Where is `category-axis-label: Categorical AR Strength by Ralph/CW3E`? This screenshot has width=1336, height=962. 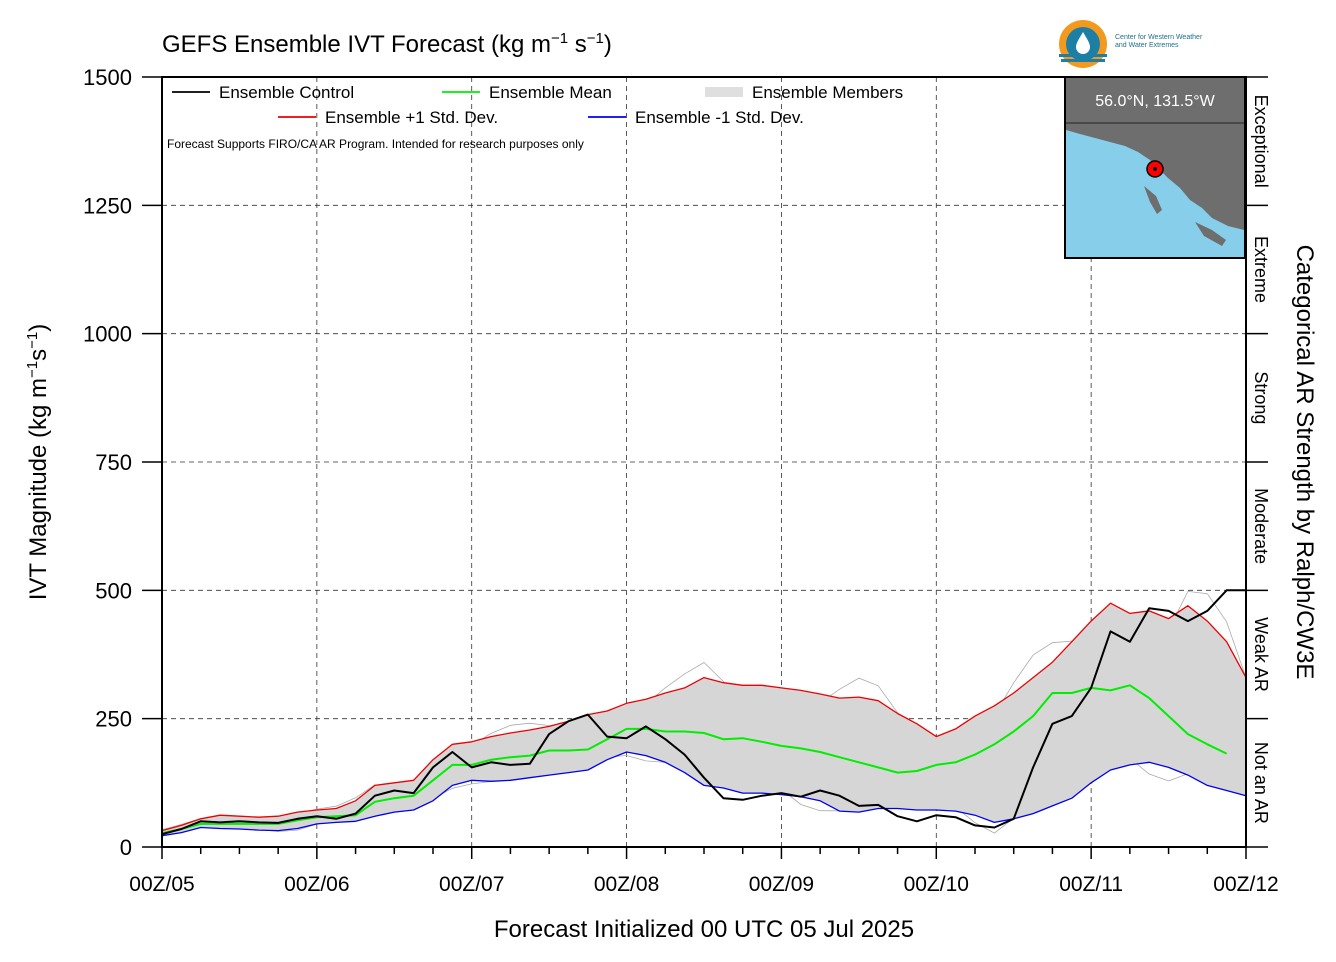 category-axis-label: Categorical AR Strength by Ralph/CW3E is located at coordinates (1304, 462).